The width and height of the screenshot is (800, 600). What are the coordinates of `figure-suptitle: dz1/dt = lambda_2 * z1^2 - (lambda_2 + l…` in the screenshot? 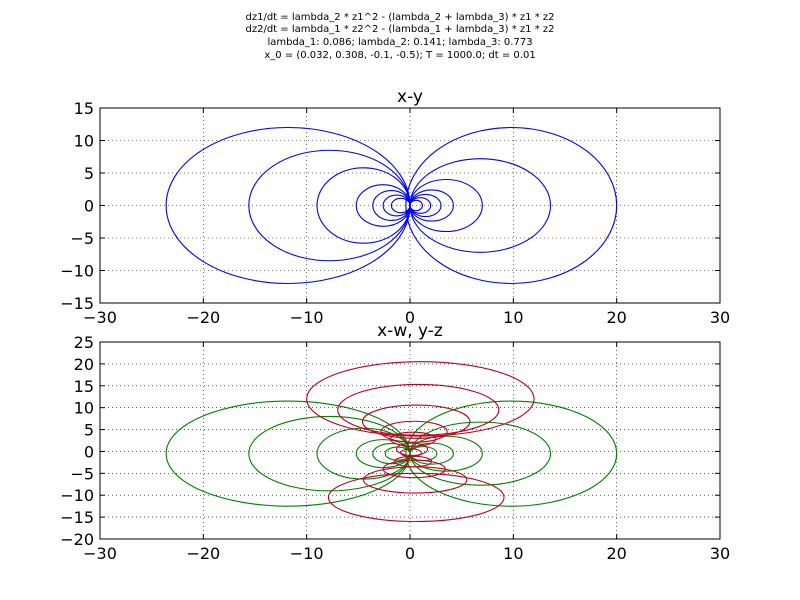 It's located at (400, 36).